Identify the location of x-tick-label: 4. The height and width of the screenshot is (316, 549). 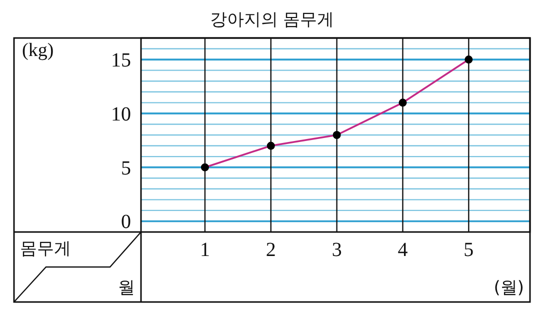
(403, 250).